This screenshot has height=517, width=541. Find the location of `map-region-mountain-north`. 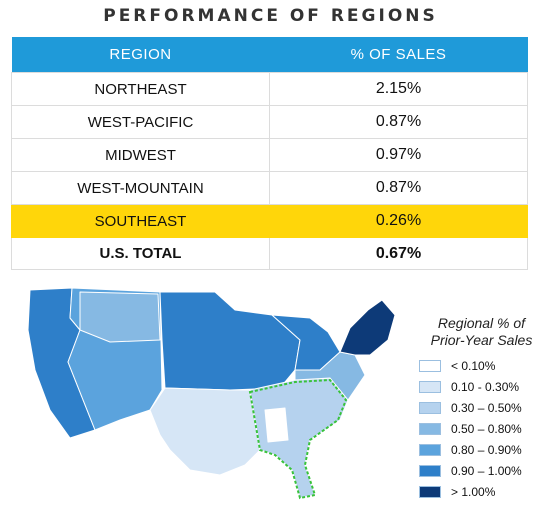

map-region-mountain-north is located at coordinates (120, 317).